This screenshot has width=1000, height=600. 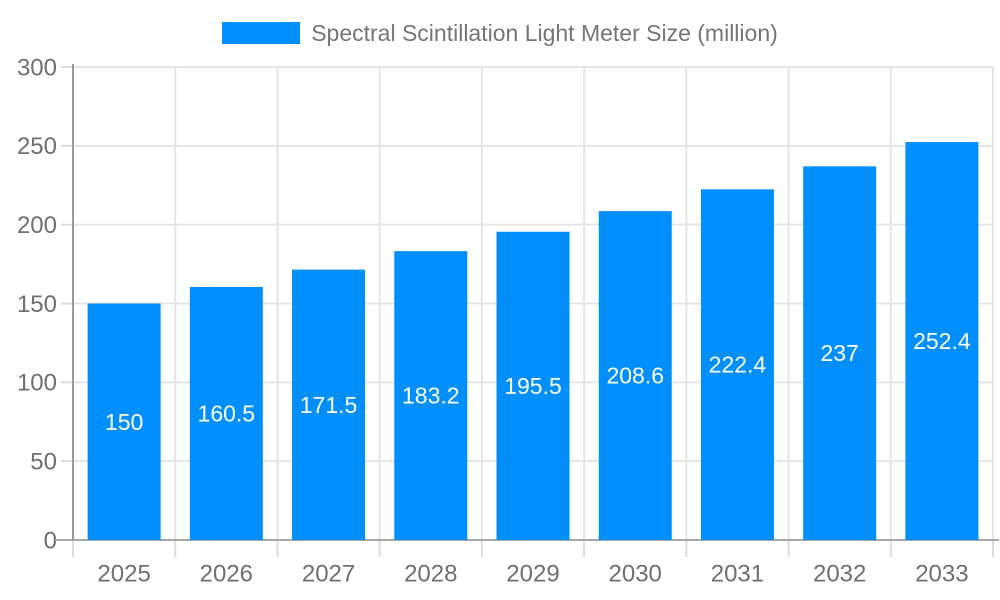 I want to click on bar-2026, so click(x=226, y=413).